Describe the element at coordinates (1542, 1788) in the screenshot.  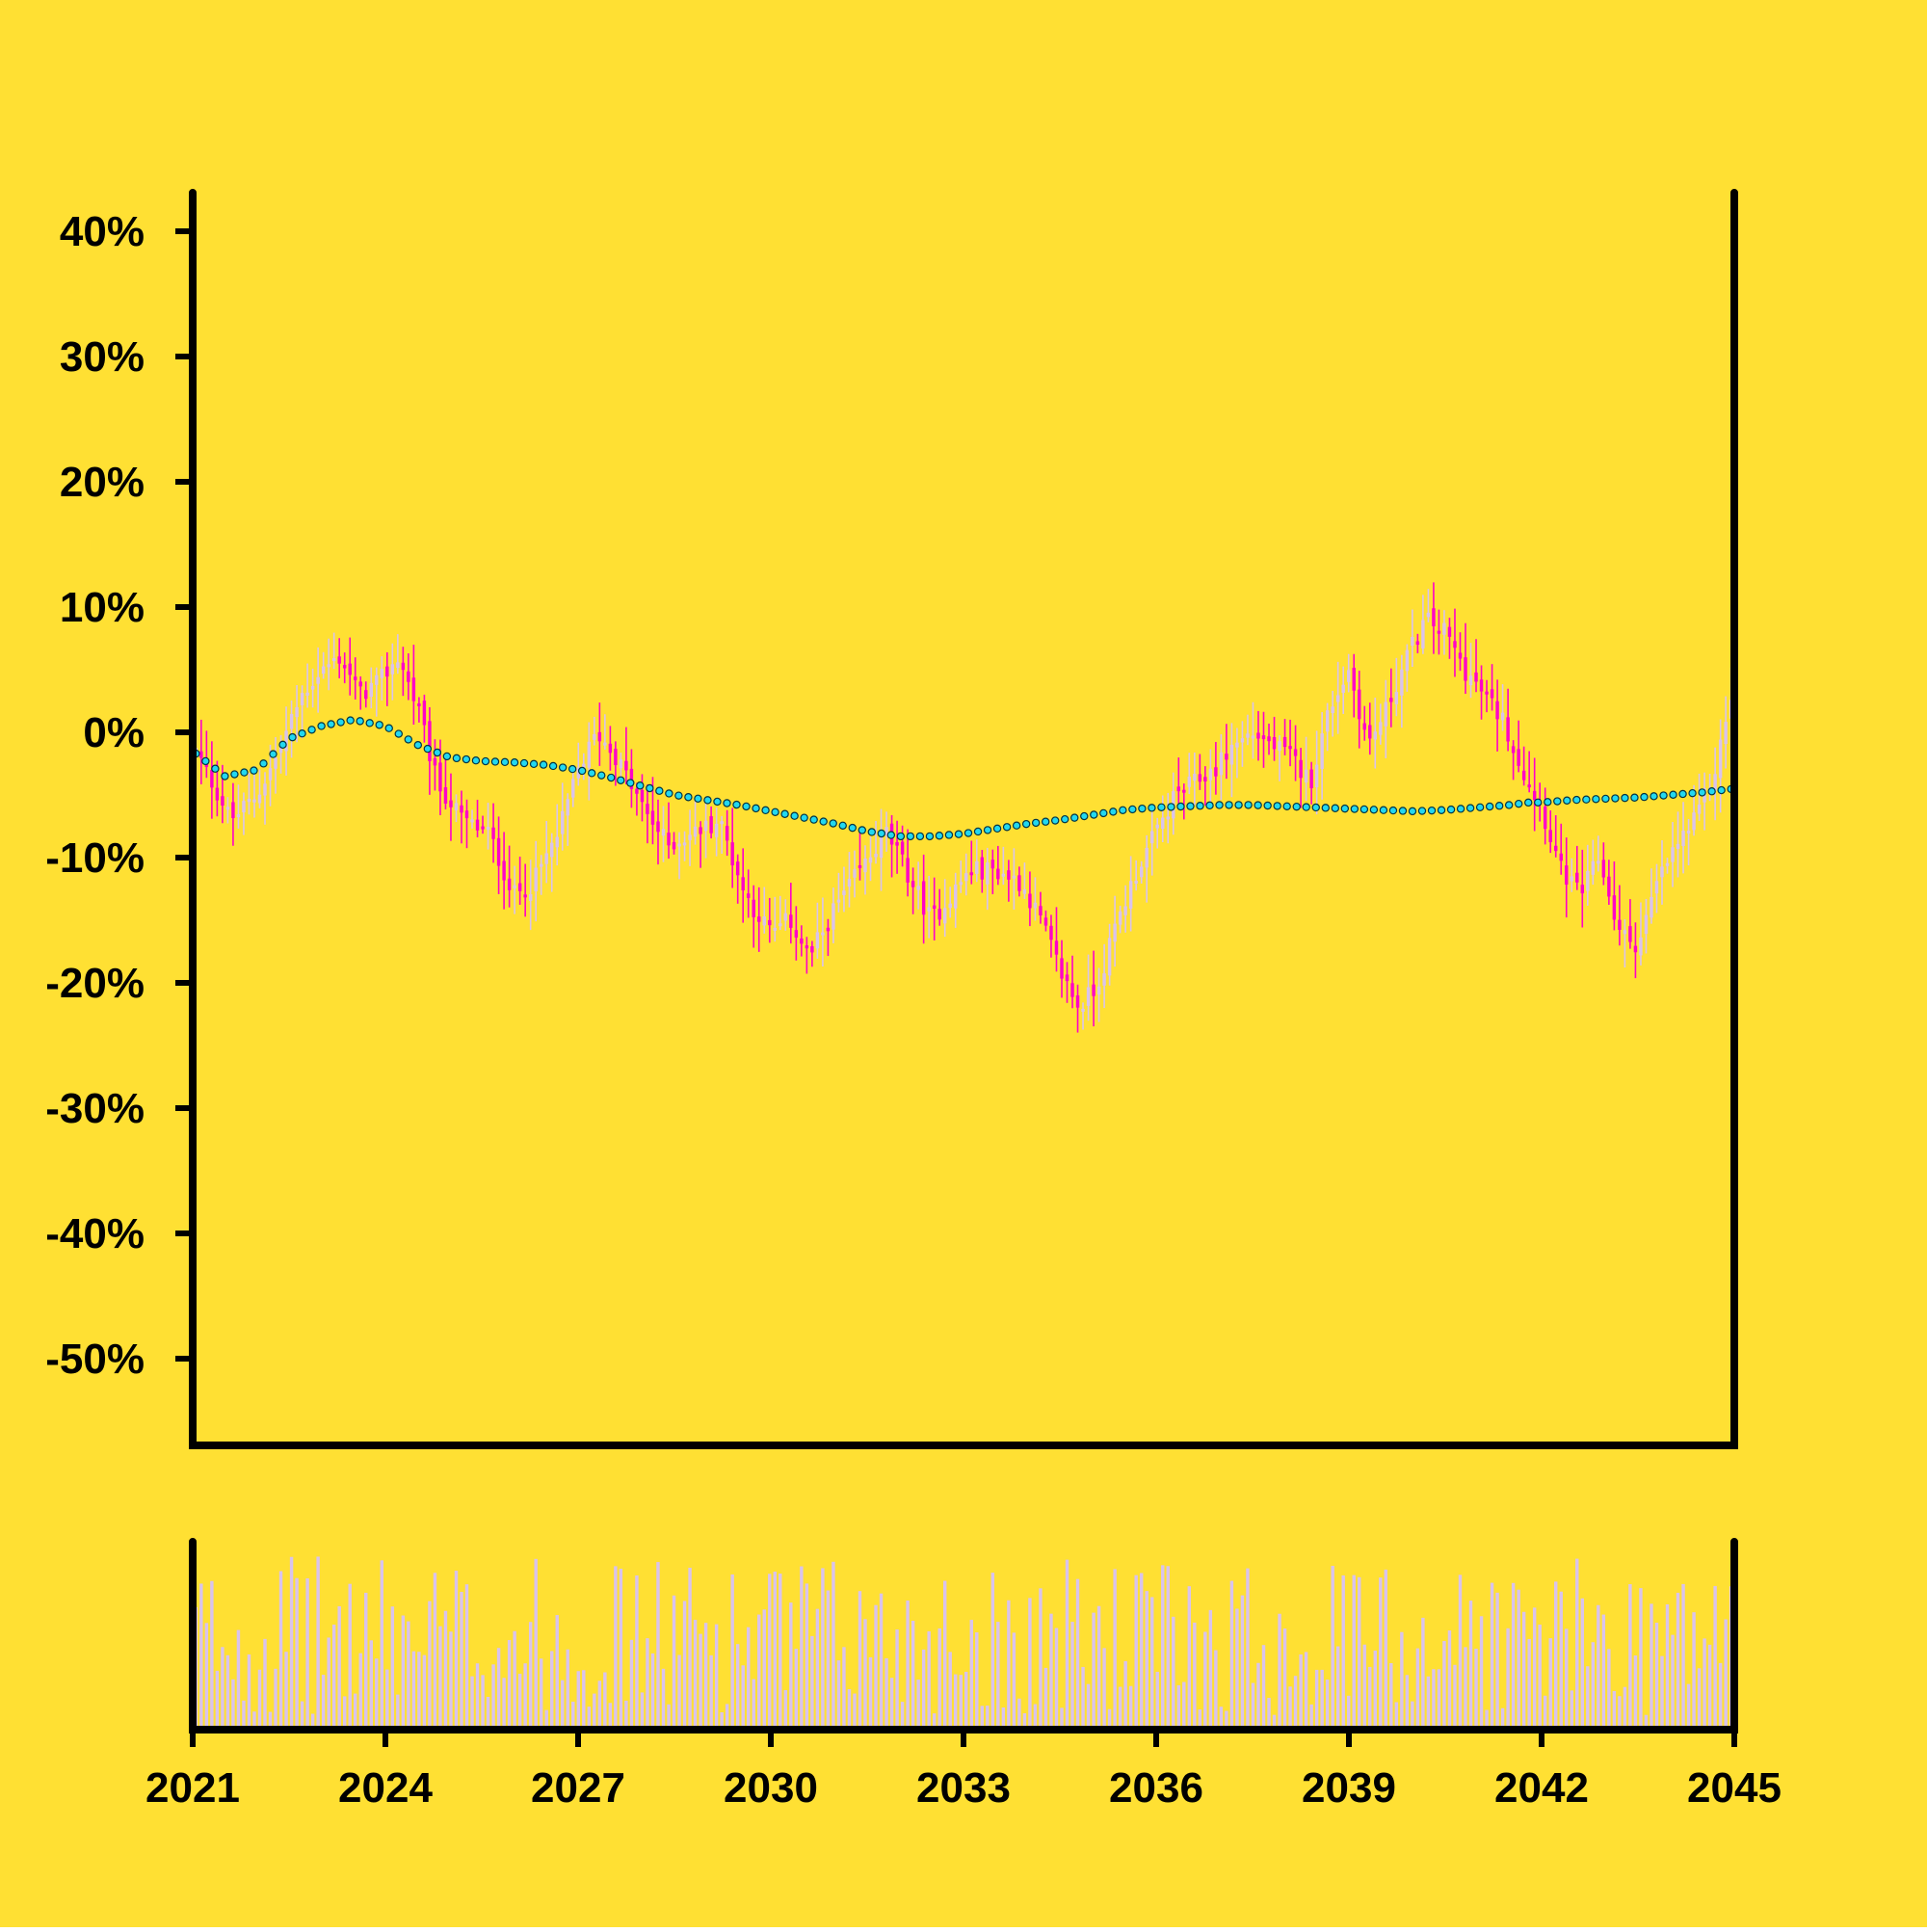
I see `x-tick-label: 2042` at that location.